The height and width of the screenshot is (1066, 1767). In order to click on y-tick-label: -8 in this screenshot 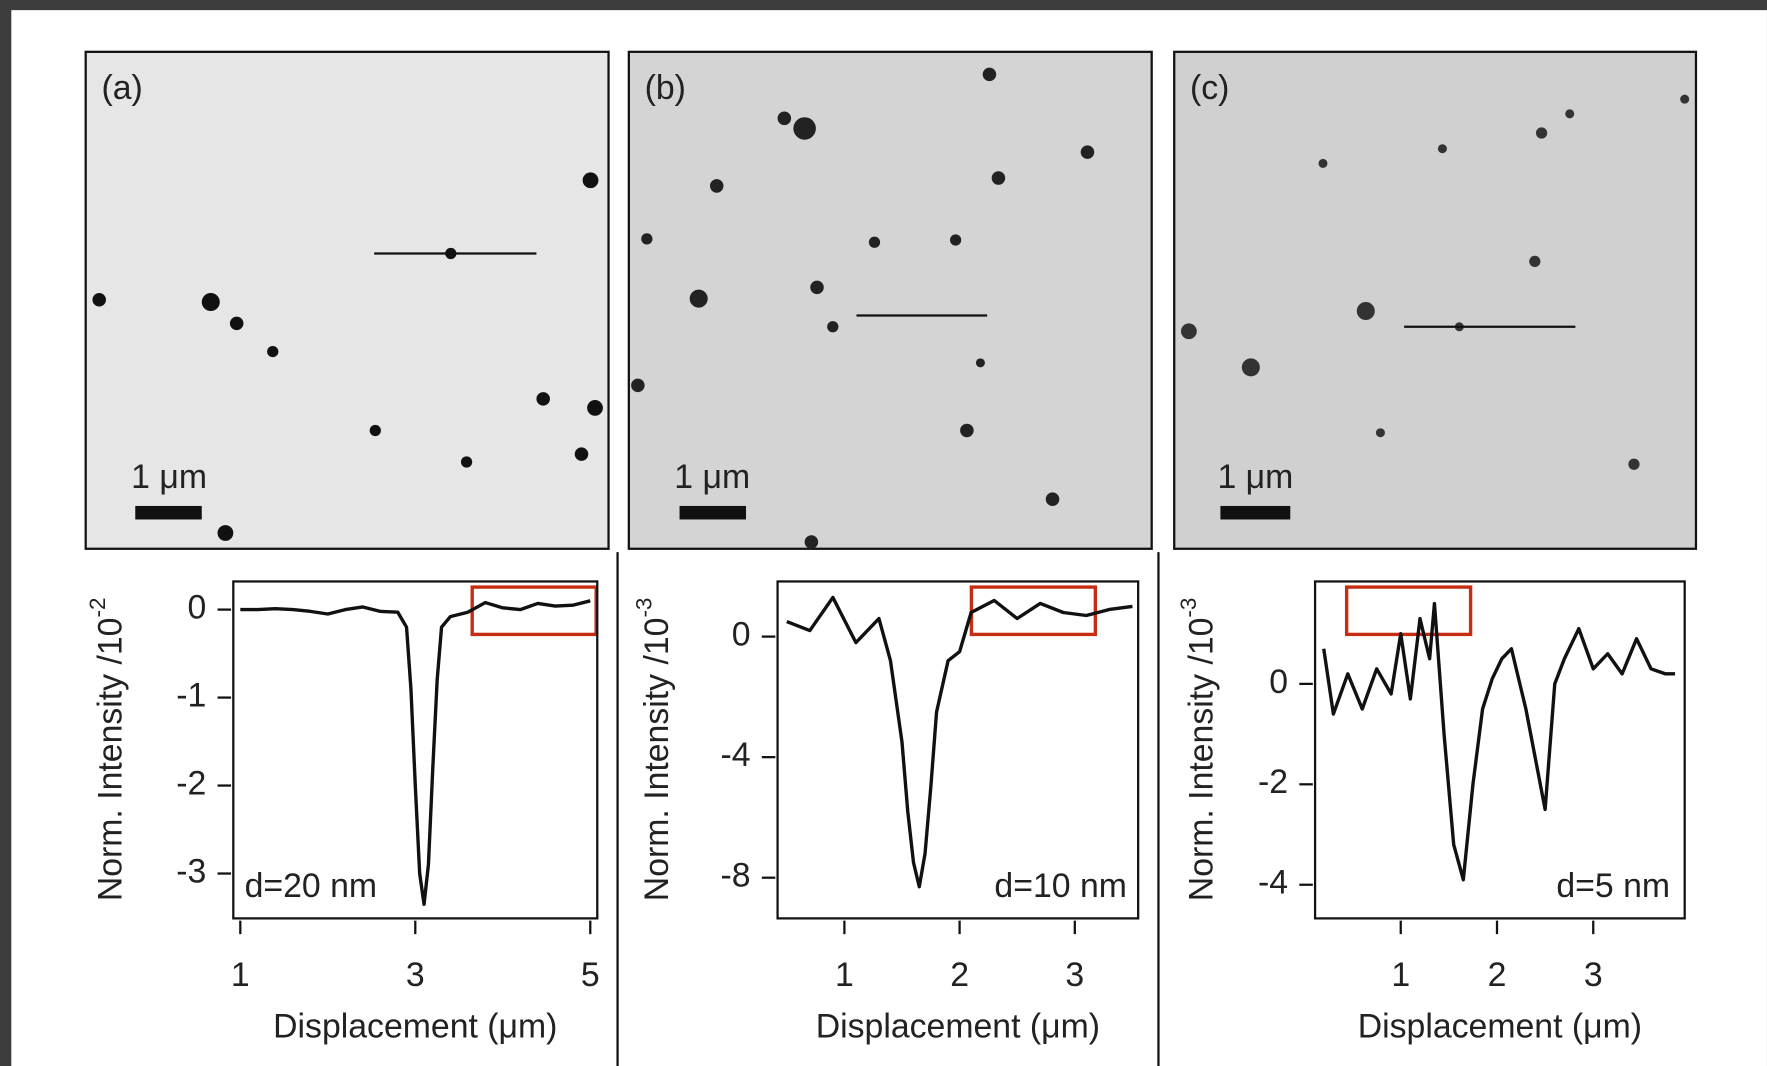, I will do `click(735, 876)`.